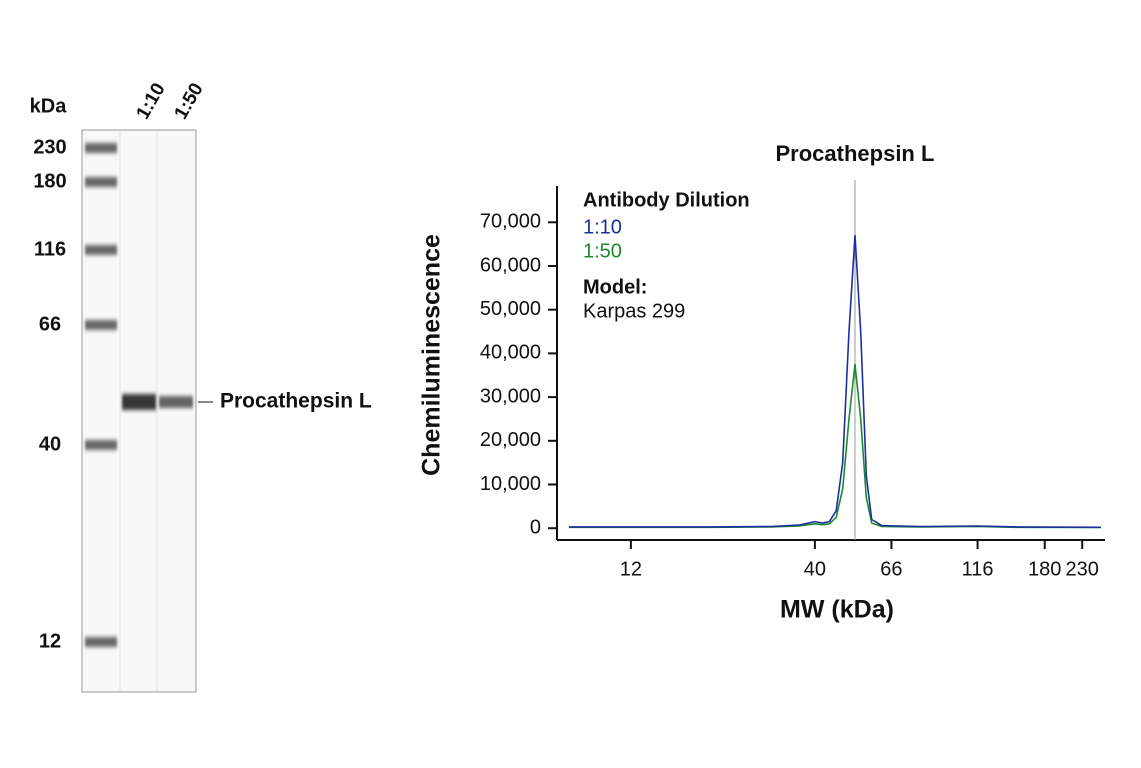 The width and height of the screenshot is (1141, 768). Describe the element at coordinates (837, 610) in the screenshot. I see `x-axis-title: MW (kDa)` at that location.